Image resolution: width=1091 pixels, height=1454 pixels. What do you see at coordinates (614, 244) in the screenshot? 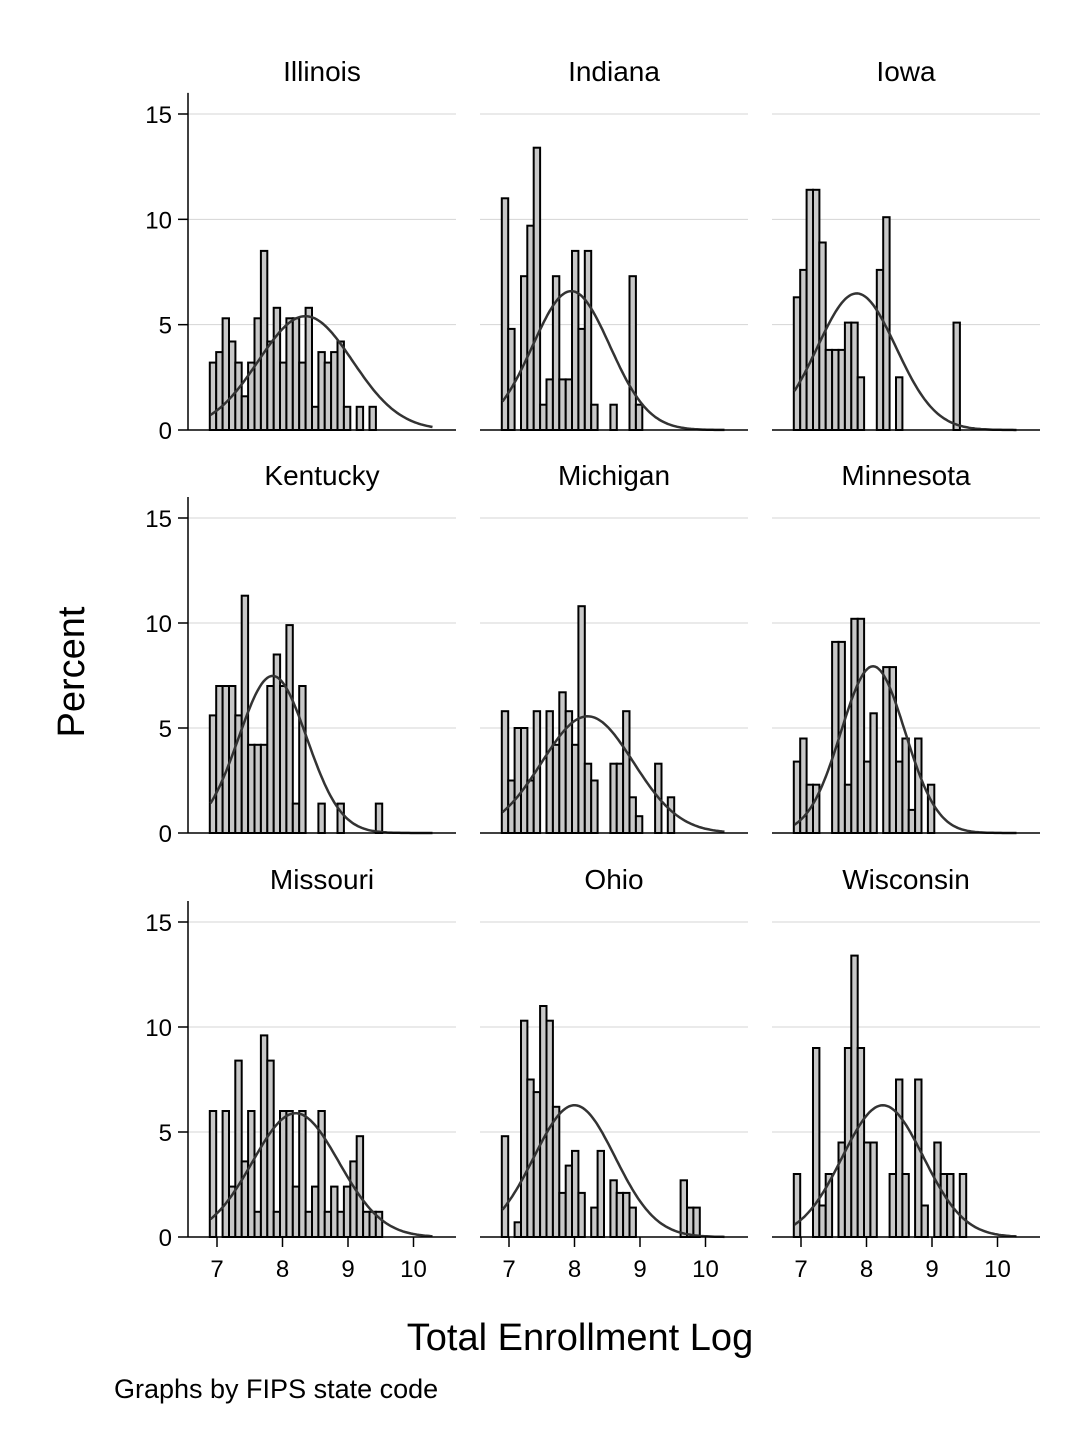
I see `panel-indiana: Indiana` at bounding box center [614, 244].